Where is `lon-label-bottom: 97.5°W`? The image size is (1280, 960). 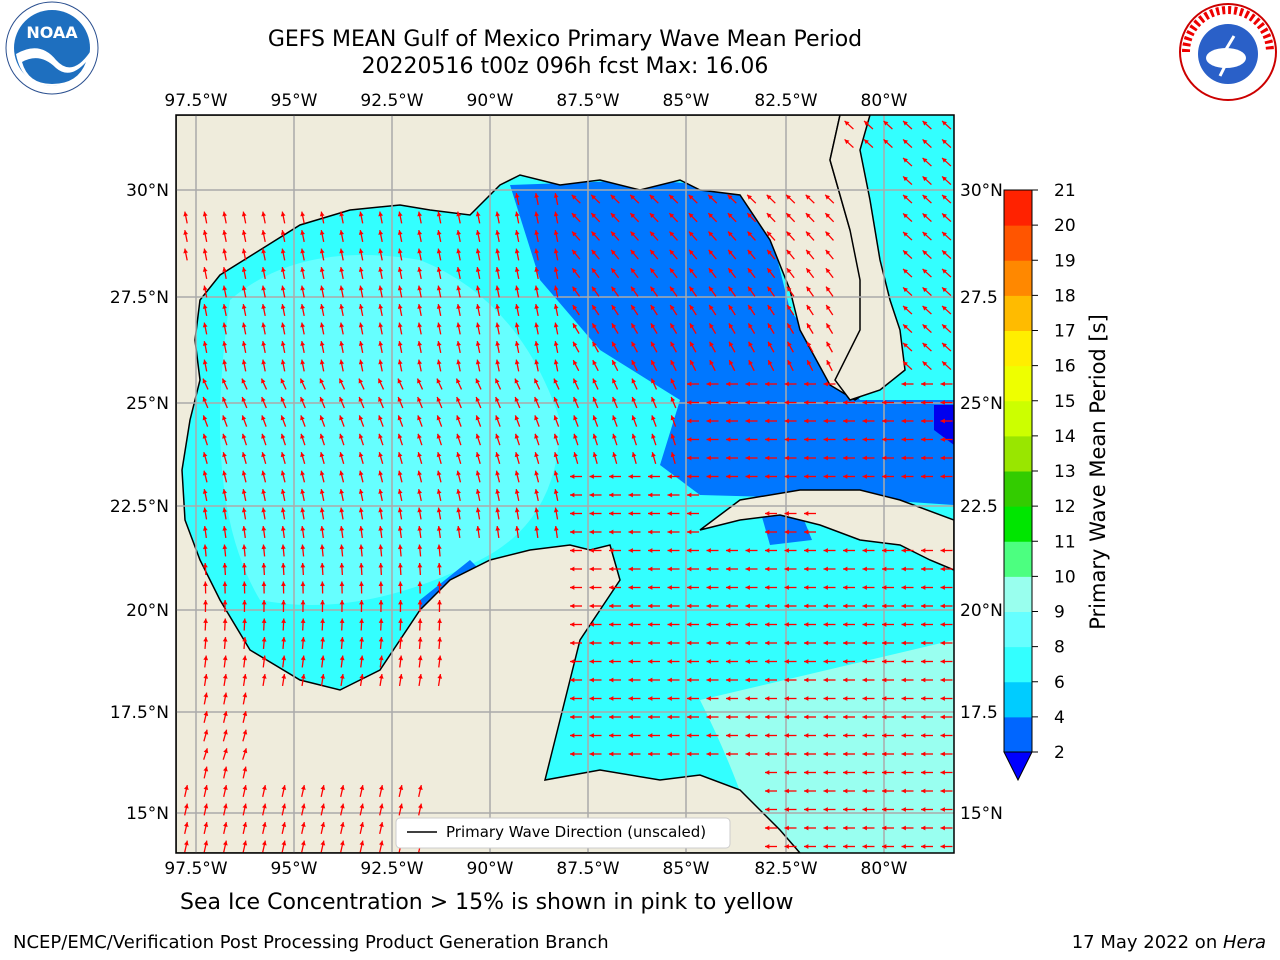
lon-label-bottom: 97.5°W is located at coordinates (195, 869).